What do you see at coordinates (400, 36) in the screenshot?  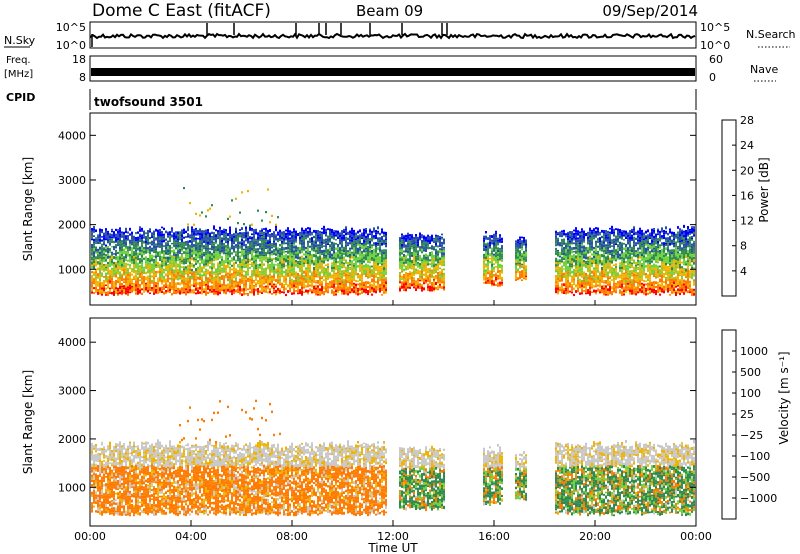 I see `noise-strip: N.Sky 10^5 10^0 10^5 10^0 N.Search` at bounding box center [400, 36].